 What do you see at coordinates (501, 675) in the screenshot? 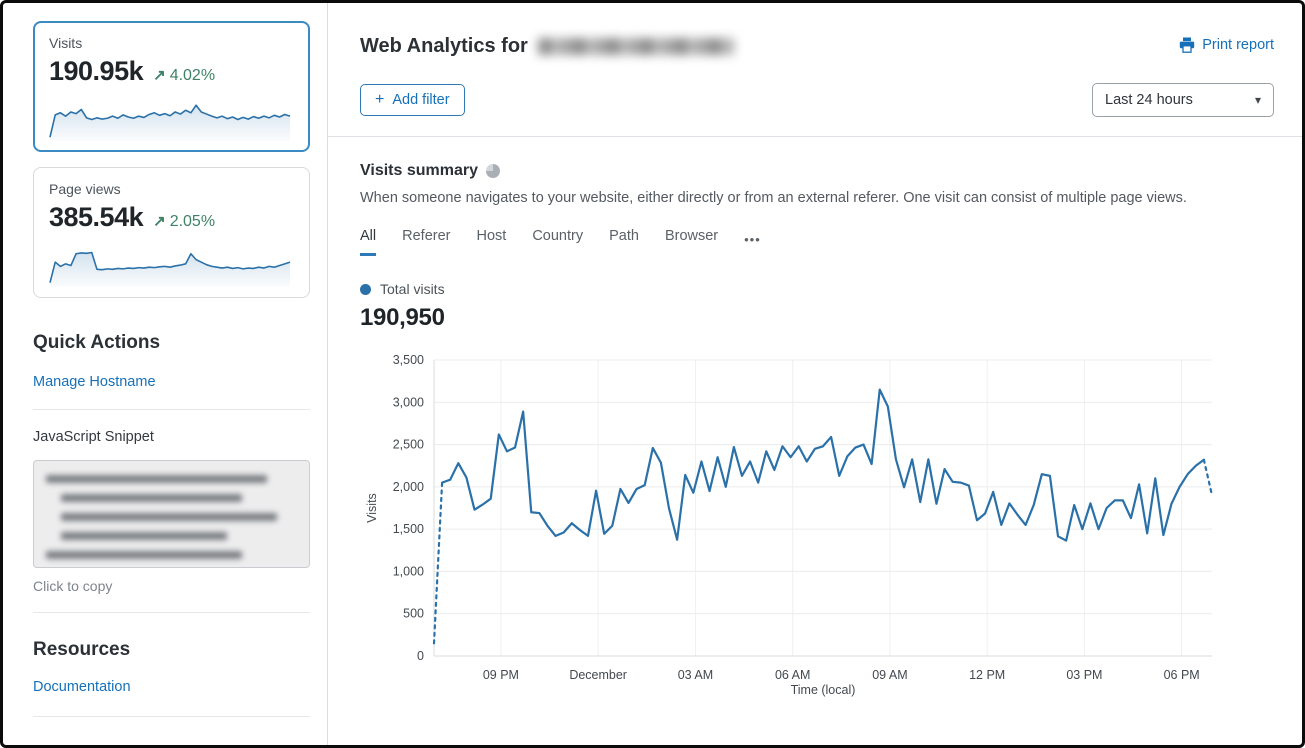
I see `x-tick-label: 09 PM` at bounding box center [501, 675].